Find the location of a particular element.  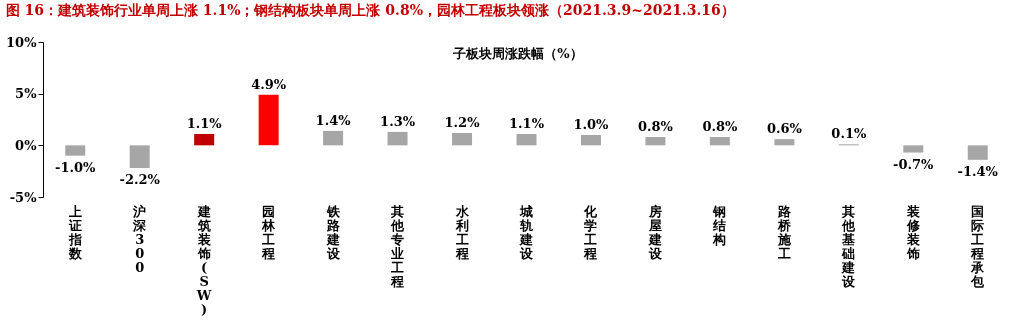

x-tick-label: 其他专业工程 is located at coordinates (398, 246).